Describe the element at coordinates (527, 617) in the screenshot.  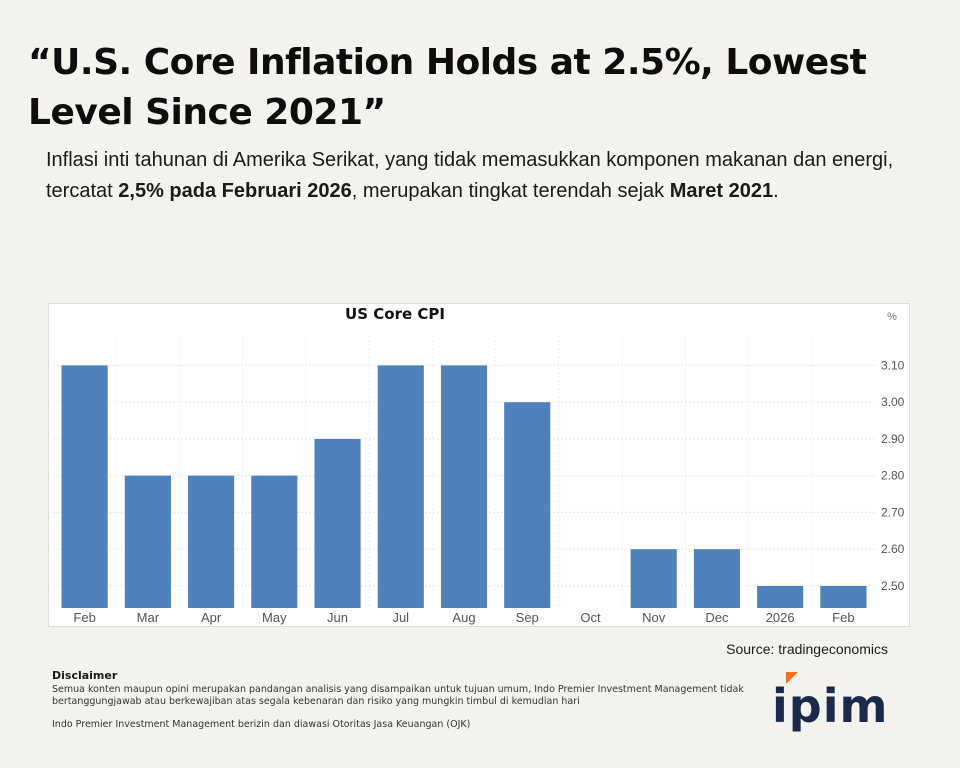
I see `x-tick-label: Sep` at that location.